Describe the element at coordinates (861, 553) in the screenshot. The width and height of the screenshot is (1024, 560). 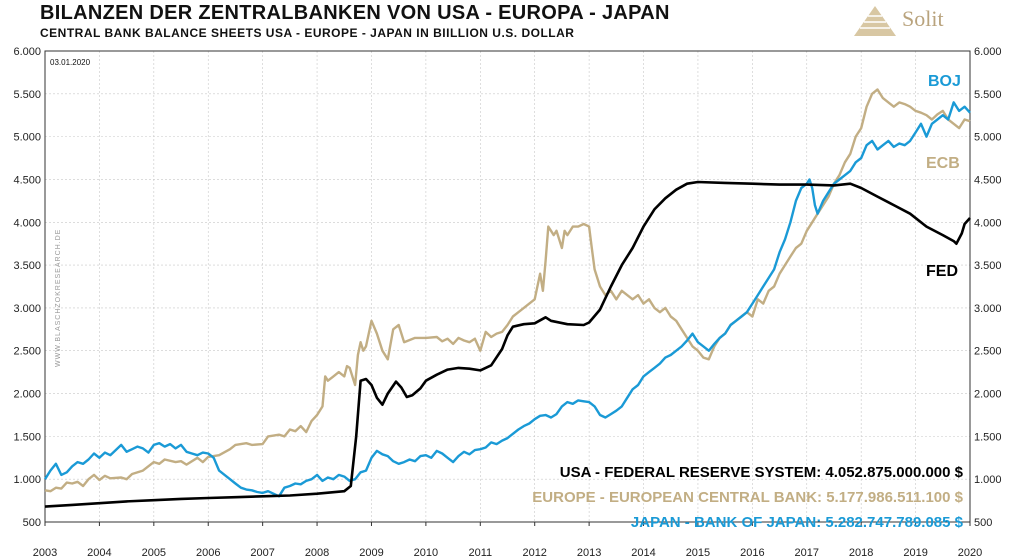
I see `x-tick-label: 2018` at that location.